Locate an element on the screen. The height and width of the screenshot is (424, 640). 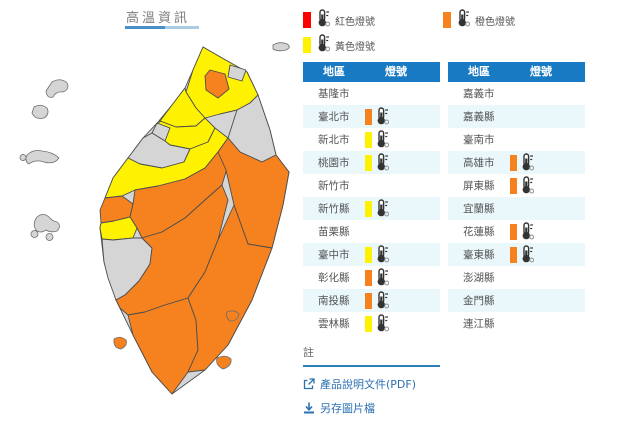
table-body: 基隆市 臺北市 新北市 桃園市 新竹市 新竹縣 苗栗縣 臺中市 彰化縣 南投縣 雲林縣 is located at coordinates (371, 208).